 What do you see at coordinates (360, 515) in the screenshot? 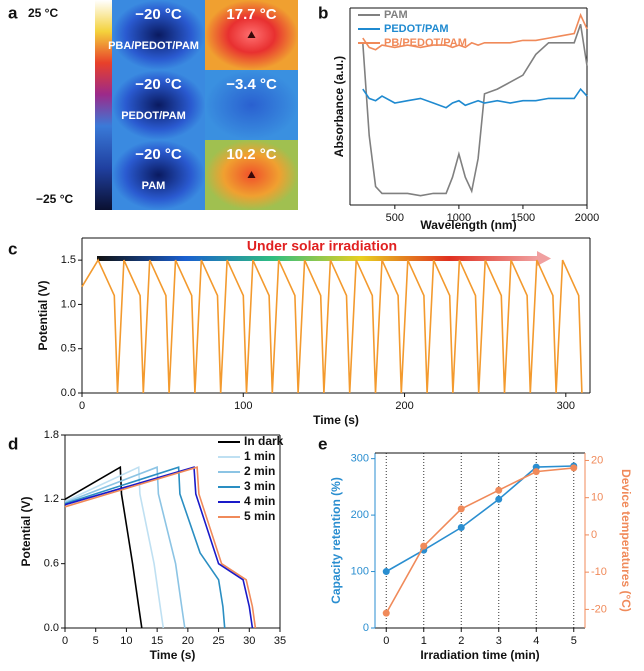
I see `y-tick-label: 200` at bounding box center [360, 515].